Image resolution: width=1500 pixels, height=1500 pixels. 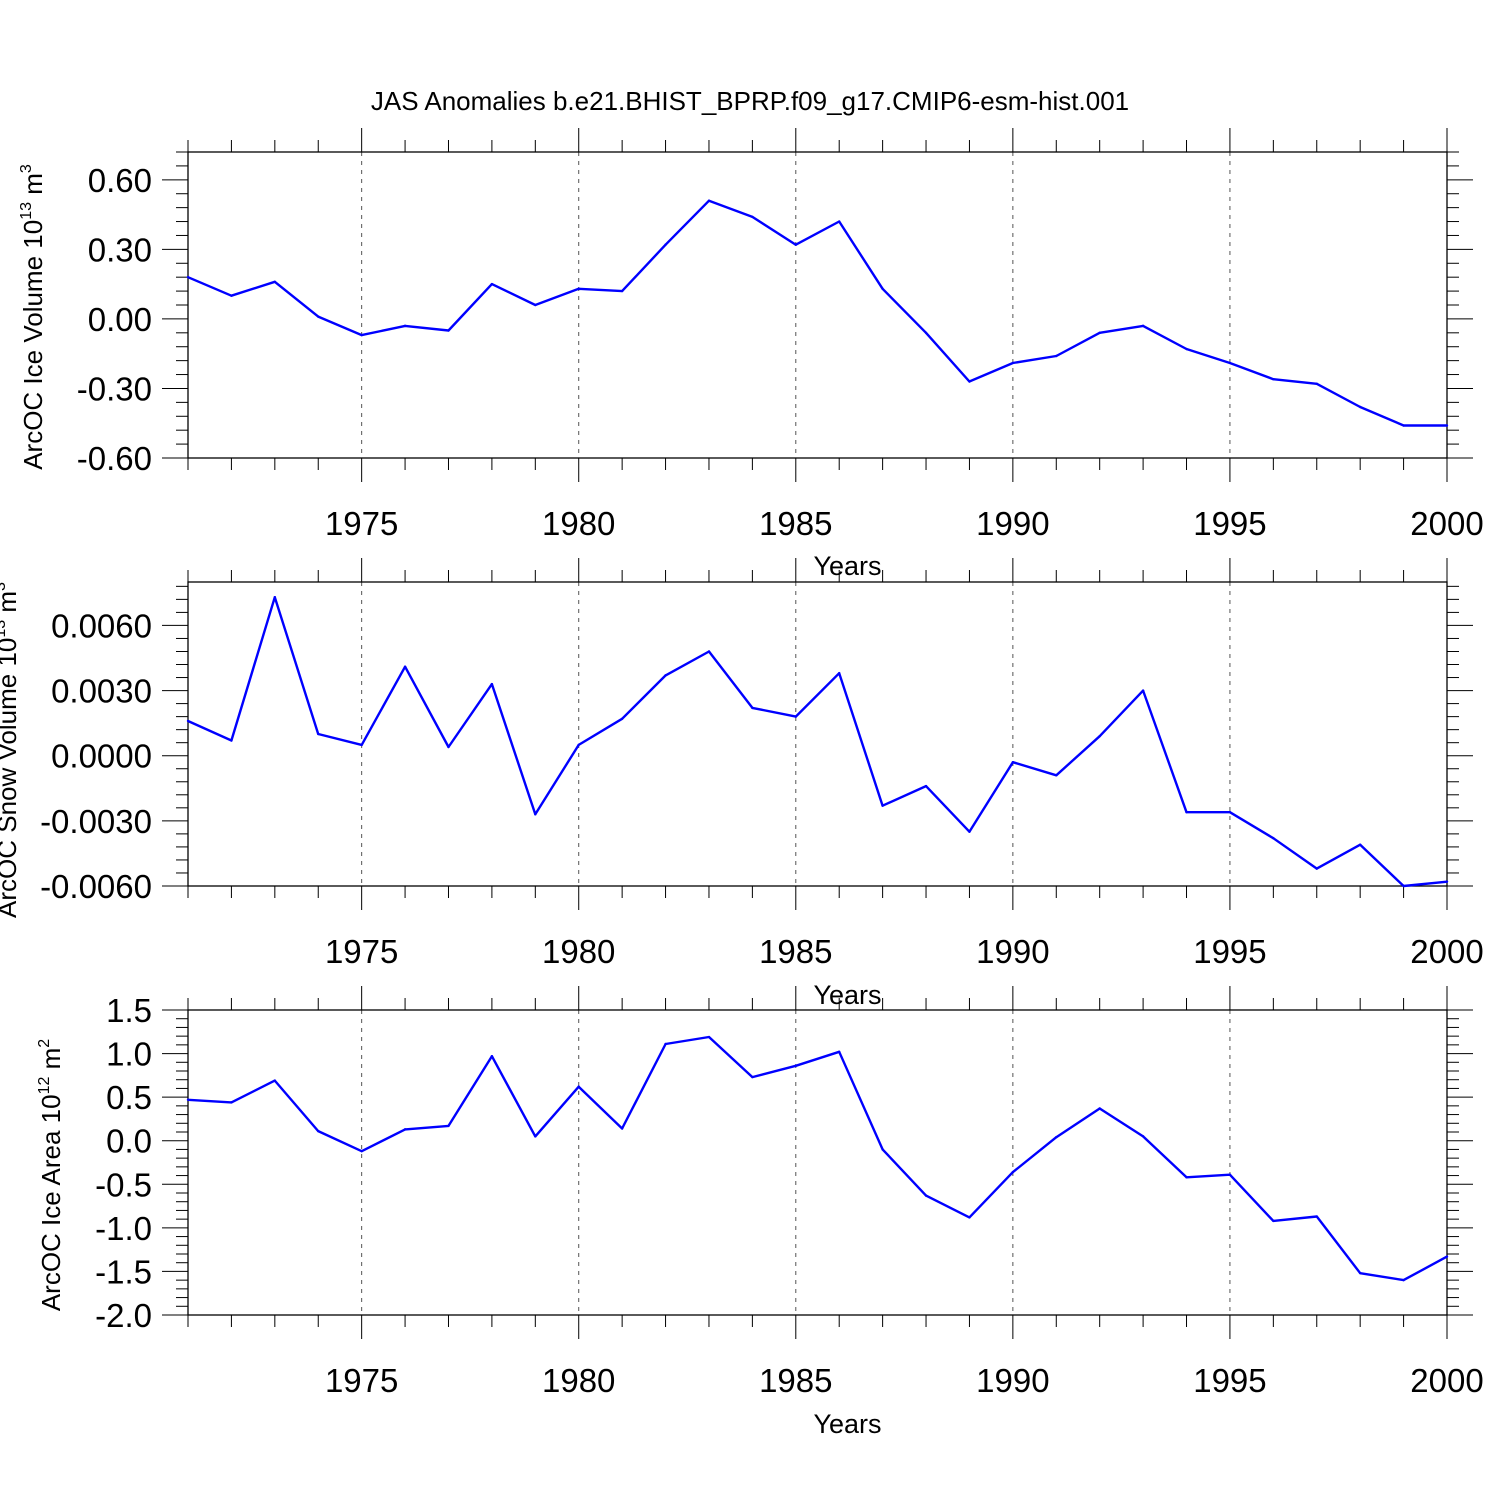 I want to click on y-label-text: ArcOC Ice Volume 10, so click(x=33, y=345).